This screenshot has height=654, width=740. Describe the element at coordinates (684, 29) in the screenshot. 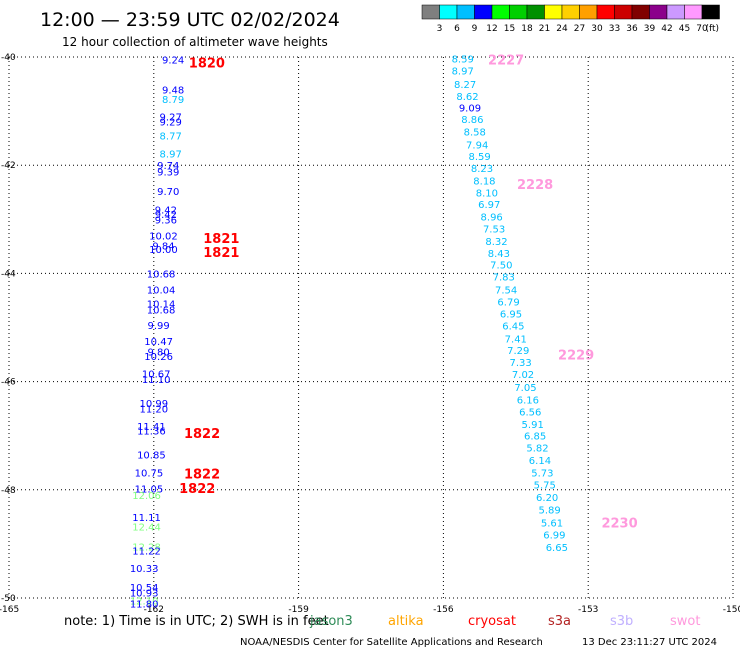

I see `colorbar-label: 45` at that location.